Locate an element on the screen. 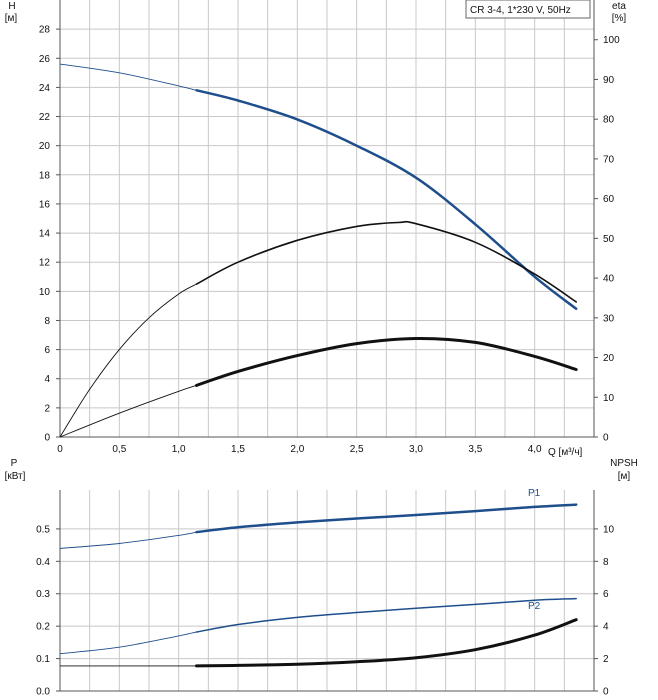 The width and height of the screenshot is (658, 700). left-tick-label: 18 is located at coordinates (45, 175).